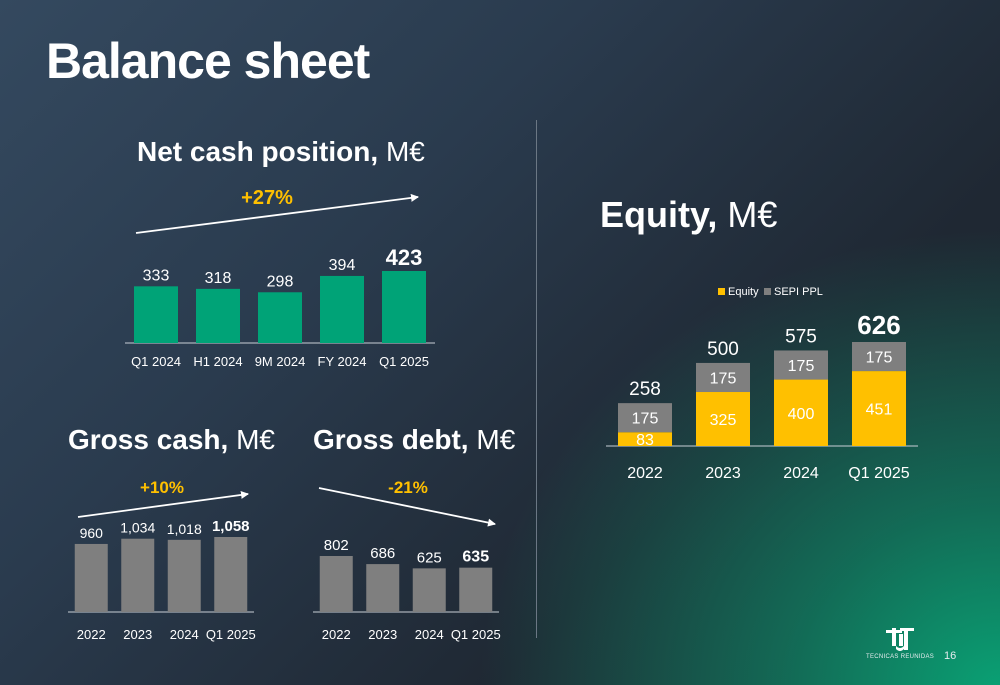 Image resolution: width=1000 pixels, height=685 pixels. I want to click on gross-debt-title-unit: M€, so click(496, 439).